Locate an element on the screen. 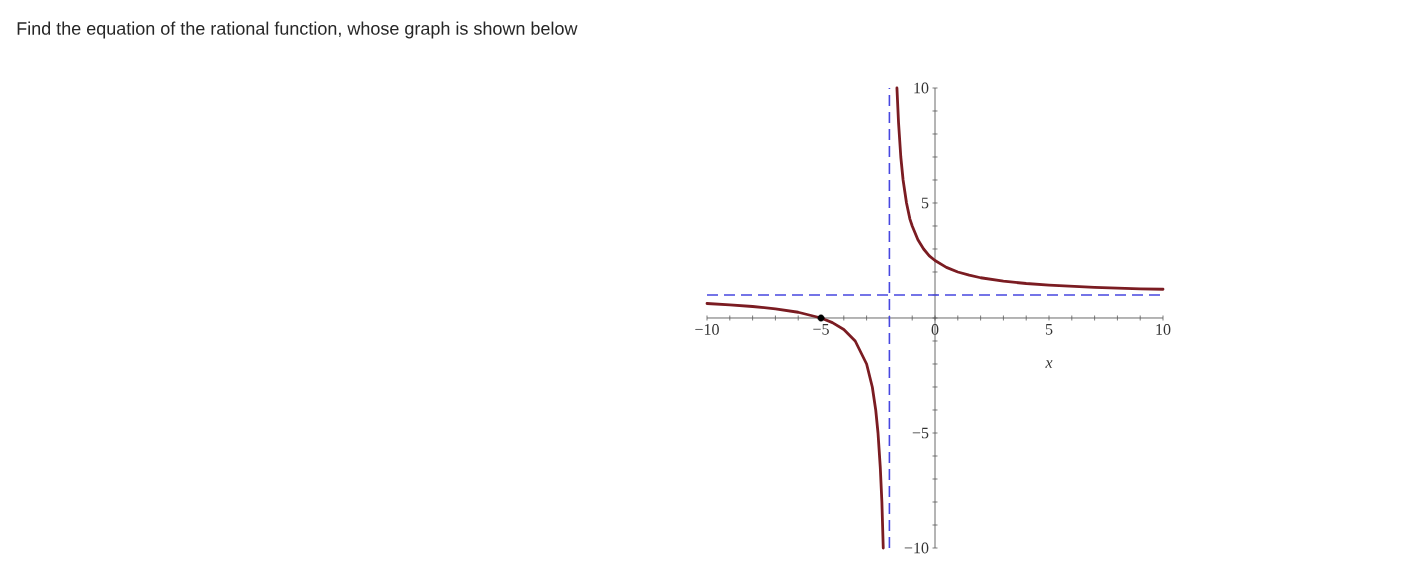 This screenshot has width=1411, height=563. x-tick-label: 5 is located at coordinates (1049, 329).